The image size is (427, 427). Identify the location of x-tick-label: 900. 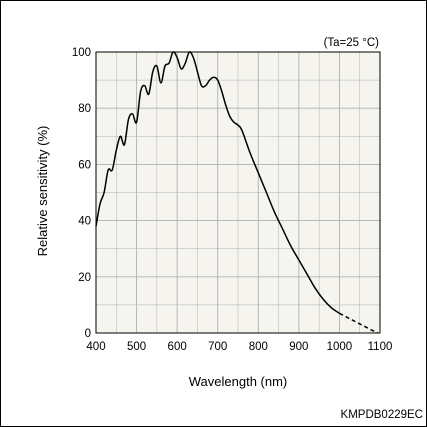
(298, 347).